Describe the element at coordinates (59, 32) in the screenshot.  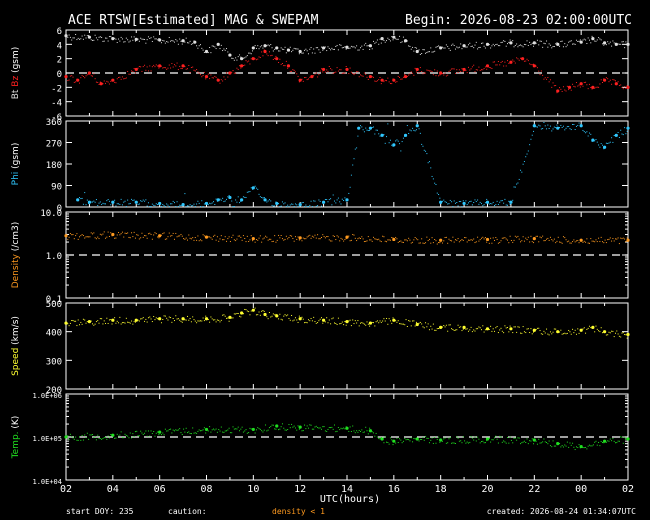
I see `y-tick-label-mag: 6` at that location.